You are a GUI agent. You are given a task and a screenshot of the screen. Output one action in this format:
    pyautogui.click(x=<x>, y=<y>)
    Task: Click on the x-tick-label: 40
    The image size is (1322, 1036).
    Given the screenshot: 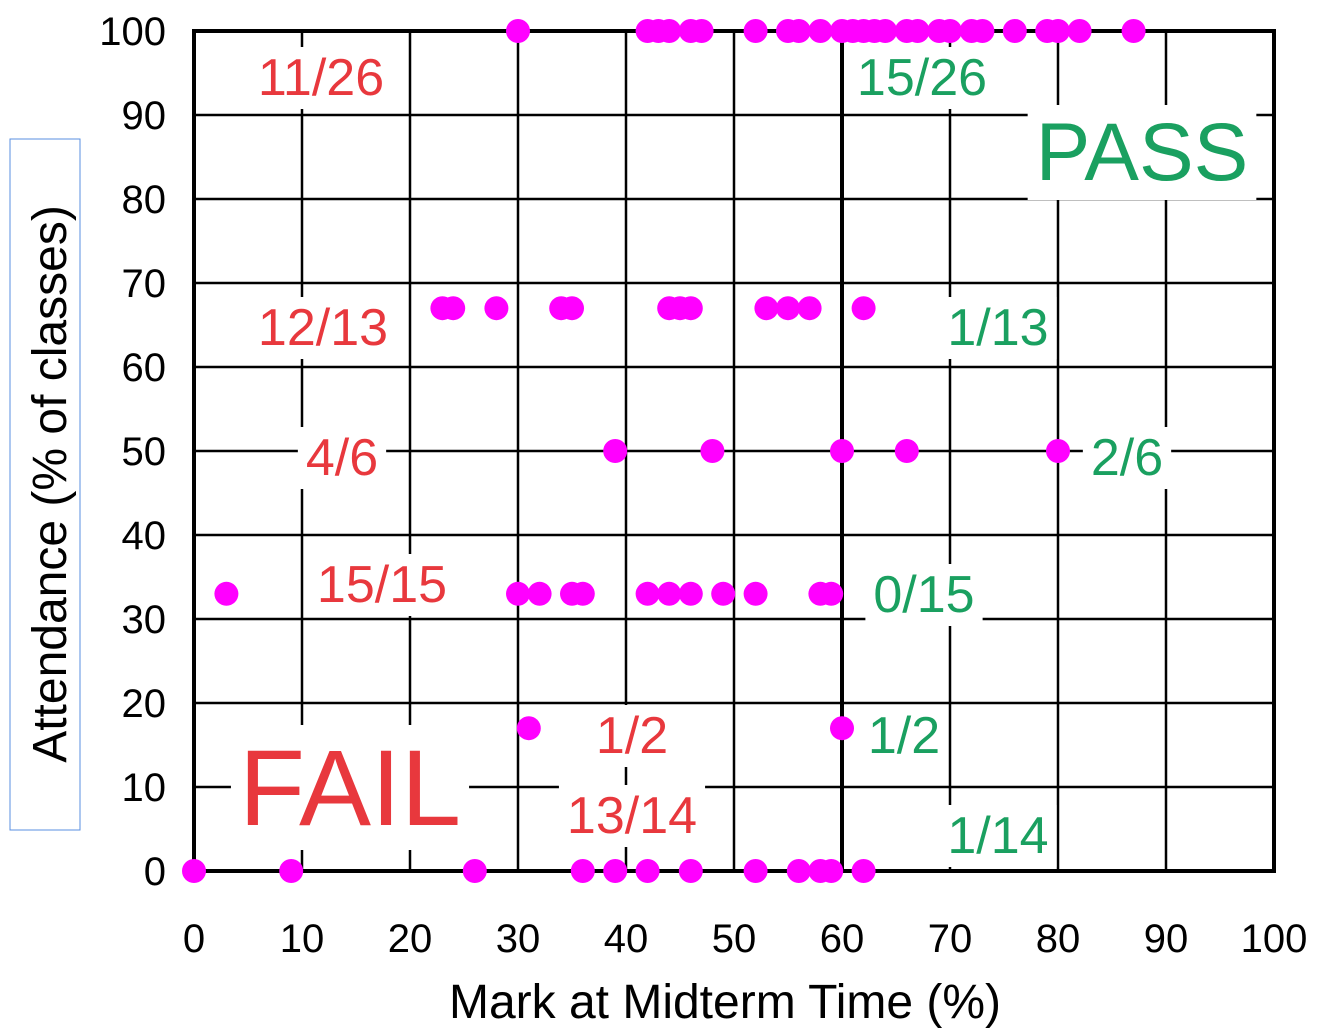 What is the action you would take?
    pyautogui.click(x=626, y=939)
    